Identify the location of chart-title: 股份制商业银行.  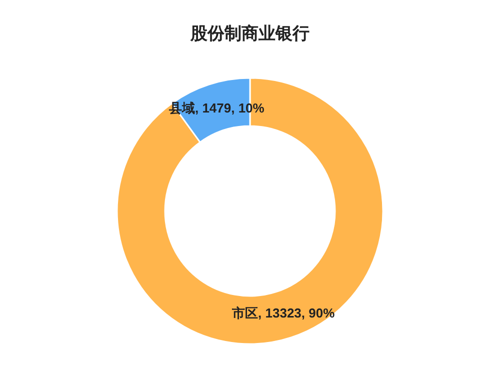
(250, 33).